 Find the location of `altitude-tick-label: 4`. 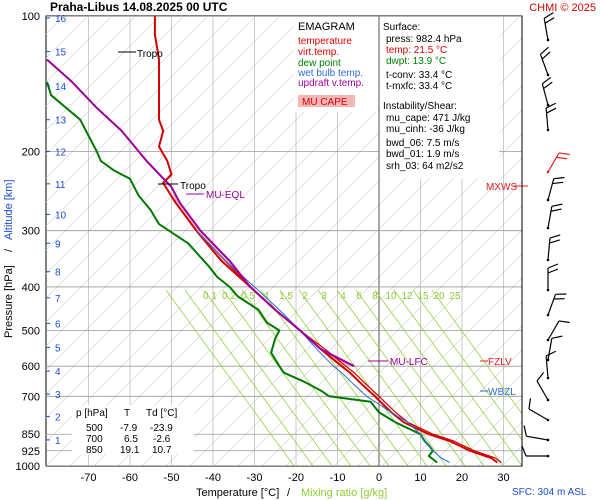

altitude-tick-label: 4 is located at coordinates (58, 372).